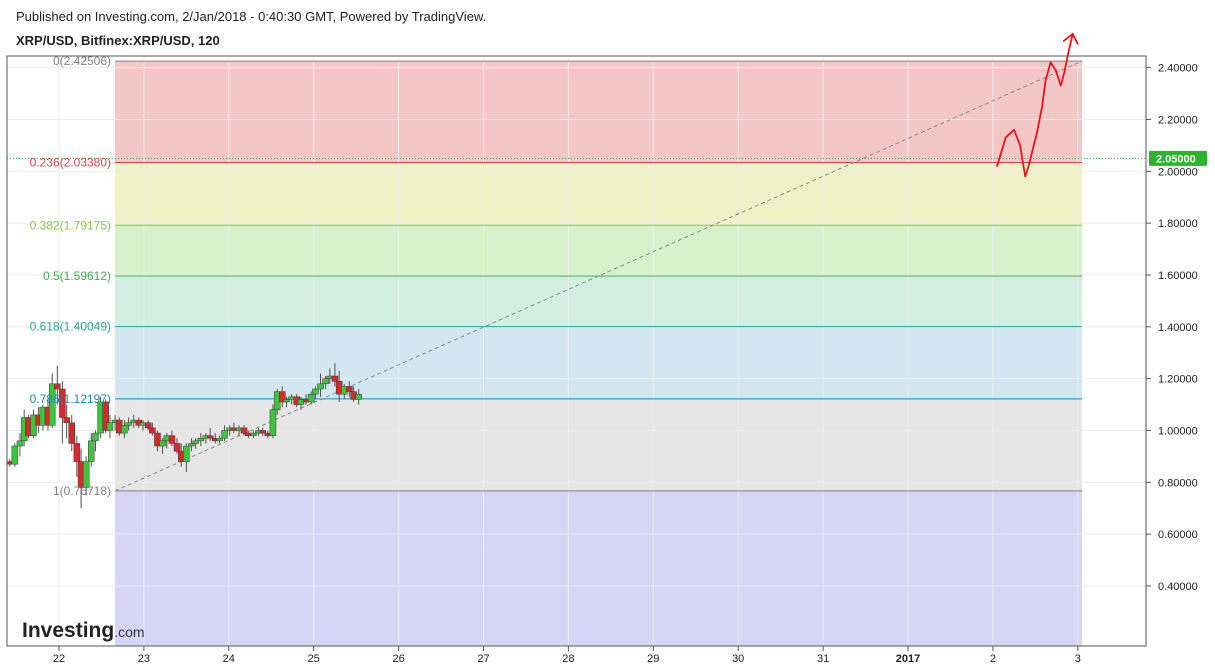 The height and width of the screenshot is (671, 1215). What do you see at coordinates (653, 659) in the screenshot?
I see `x-tick-label: 29` at bounding box center [653, 659].